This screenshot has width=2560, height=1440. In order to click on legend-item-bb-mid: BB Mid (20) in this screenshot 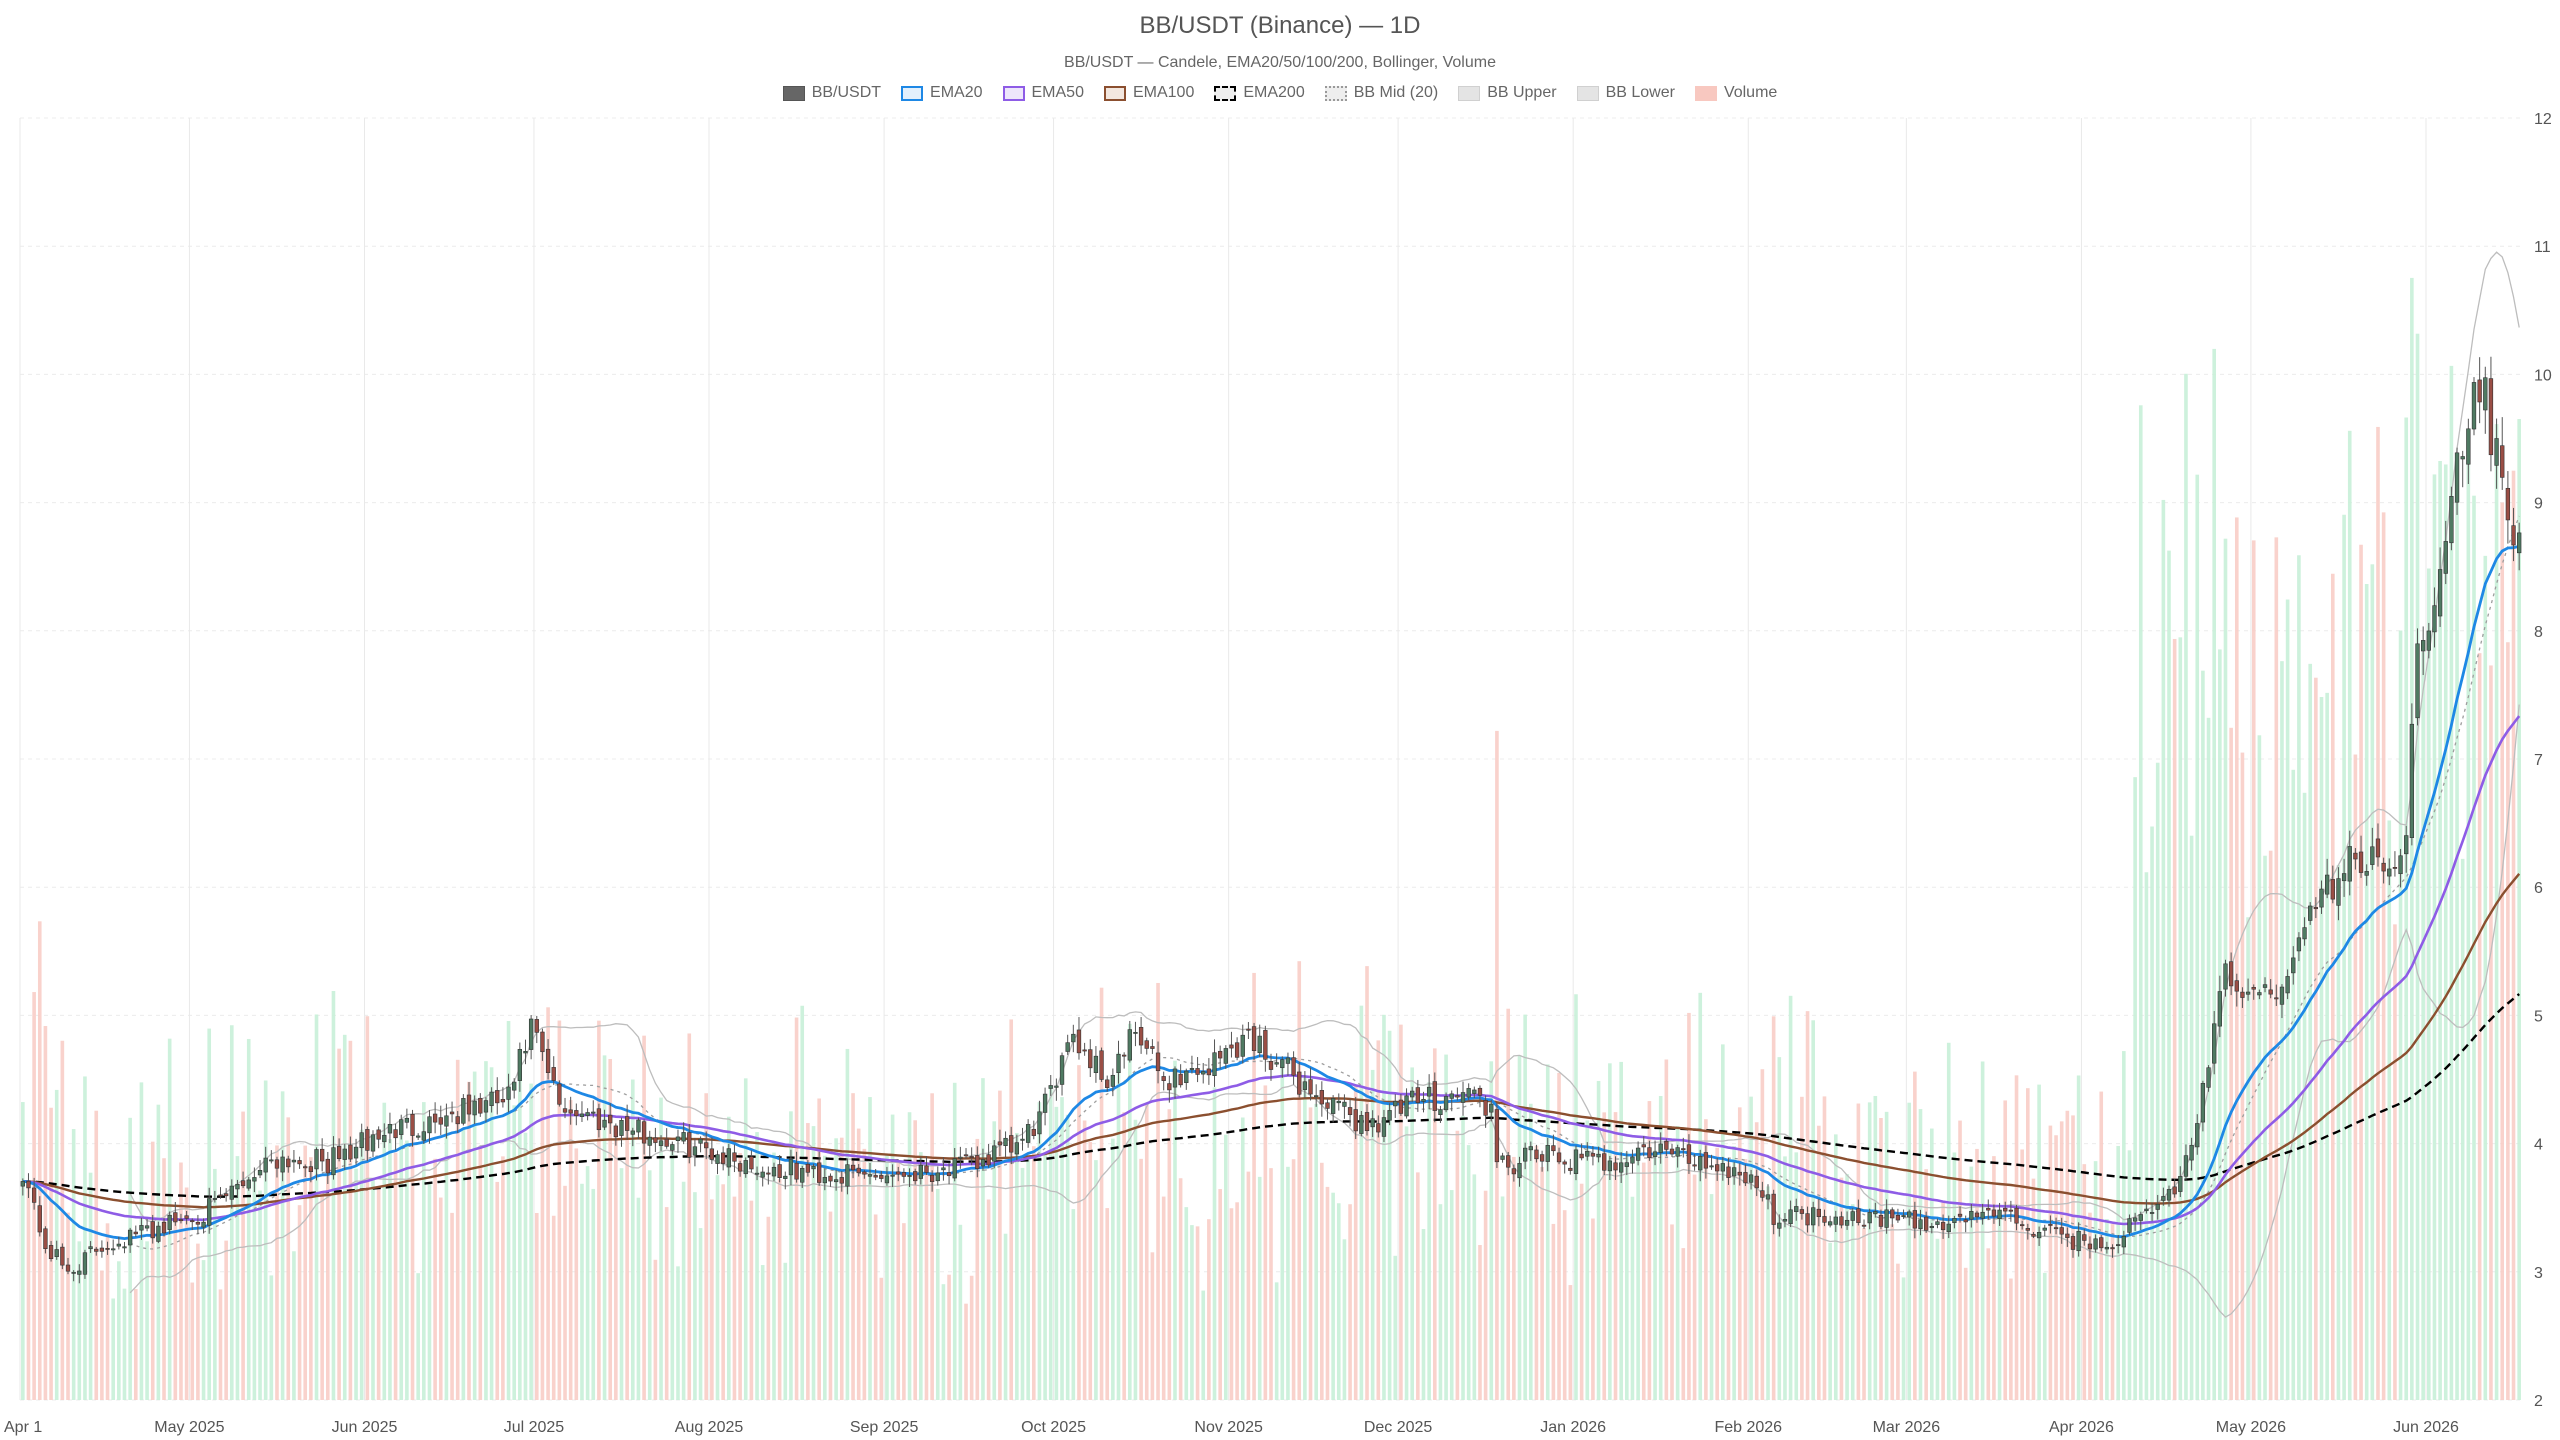, I will do `click(1381, 93)`.